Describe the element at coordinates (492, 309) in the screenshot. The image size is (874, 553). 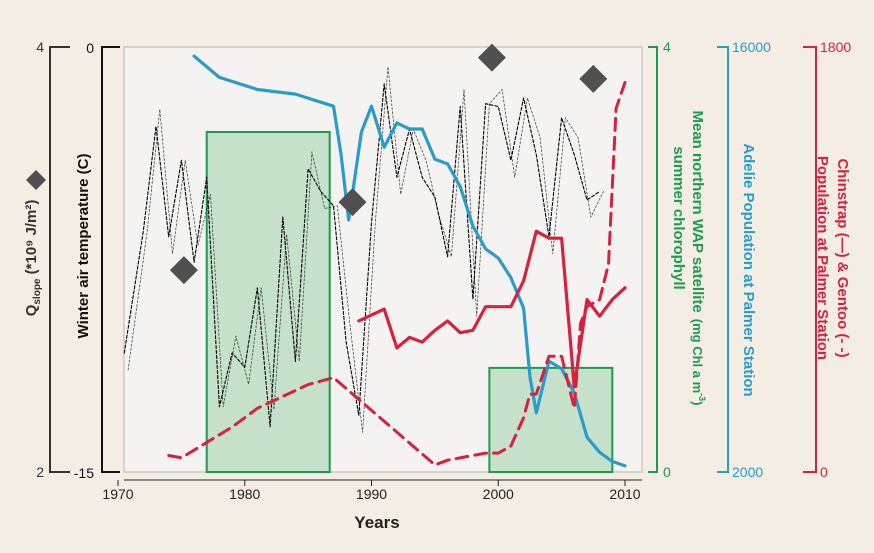
I see `chinstrap-line` at that location.